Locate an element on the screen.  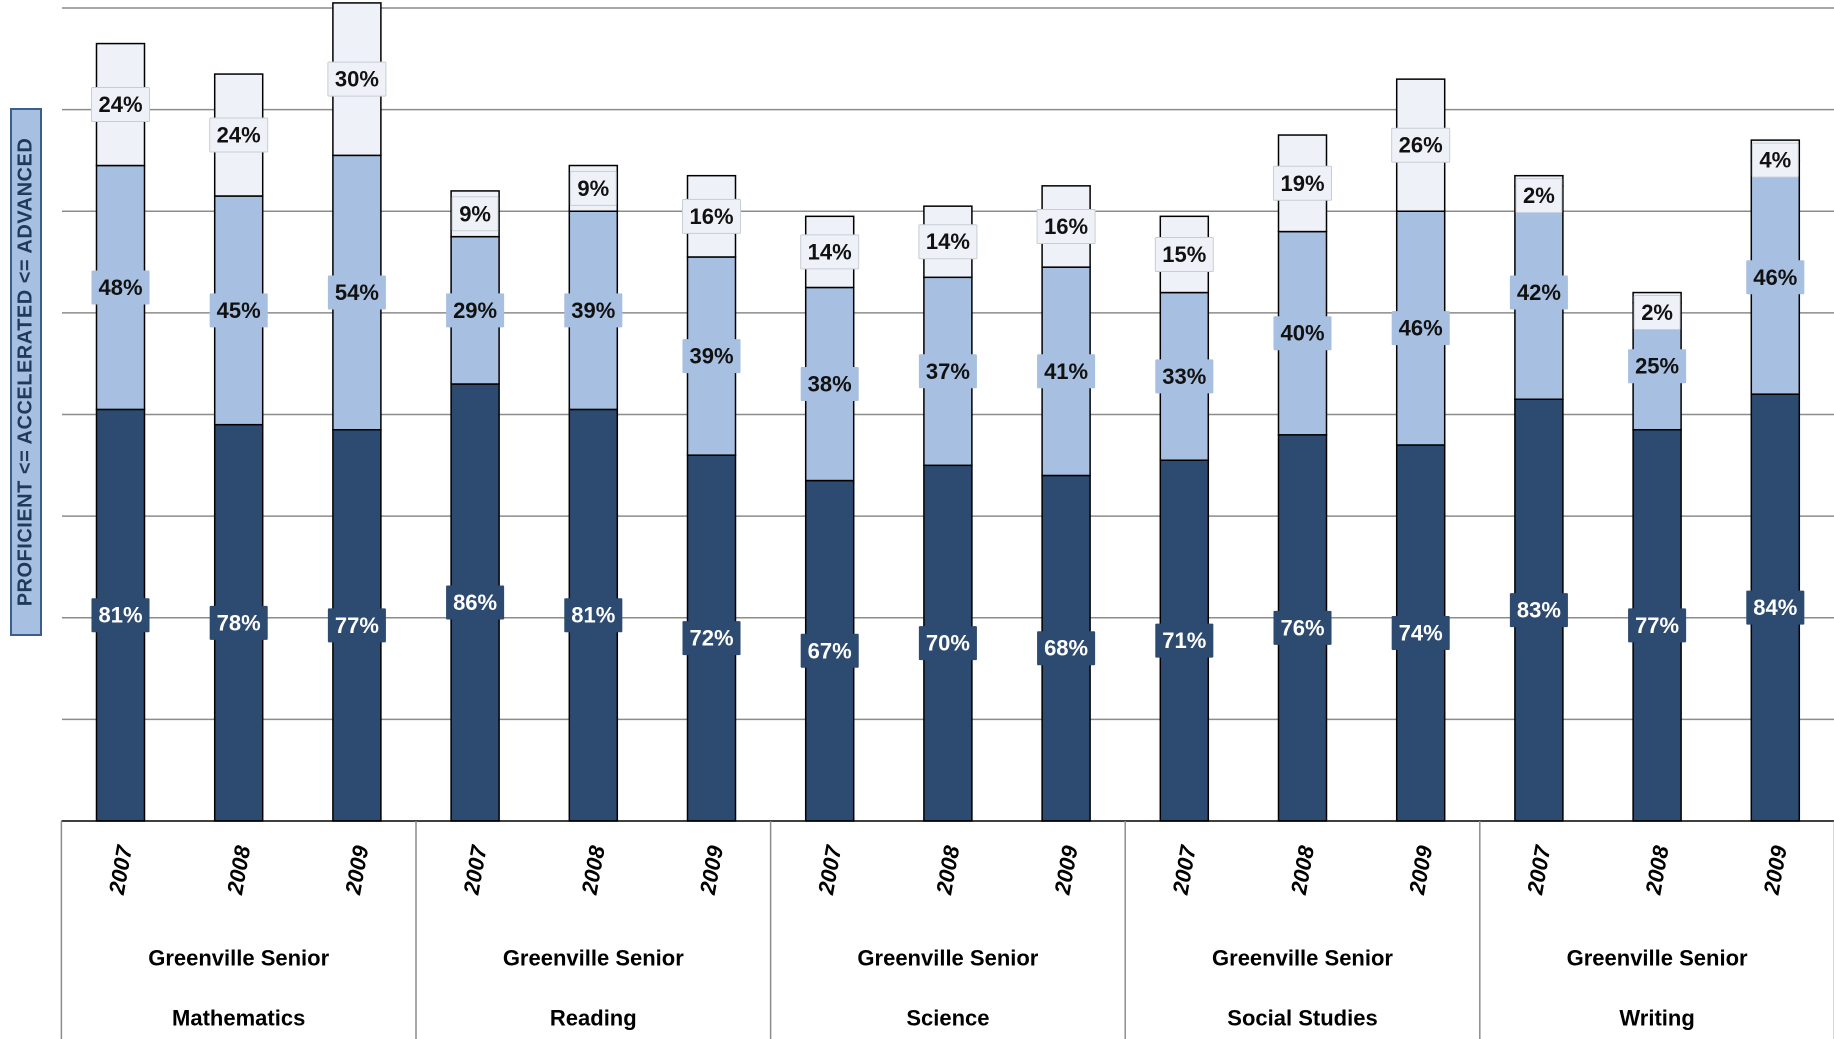
data-label-text: 42% is located at coordinates (1539, 292).